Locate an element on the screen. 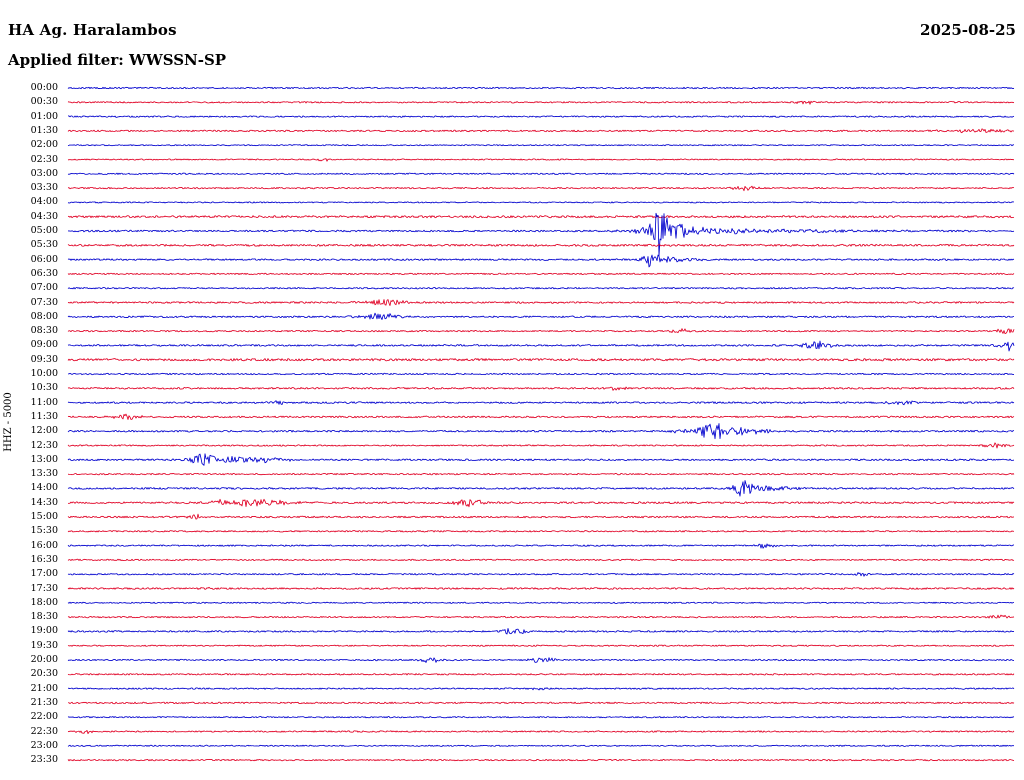 This screenshot has width=1024, height=780. time-label-1630: 16:30 is located at coordinates (44, 559).